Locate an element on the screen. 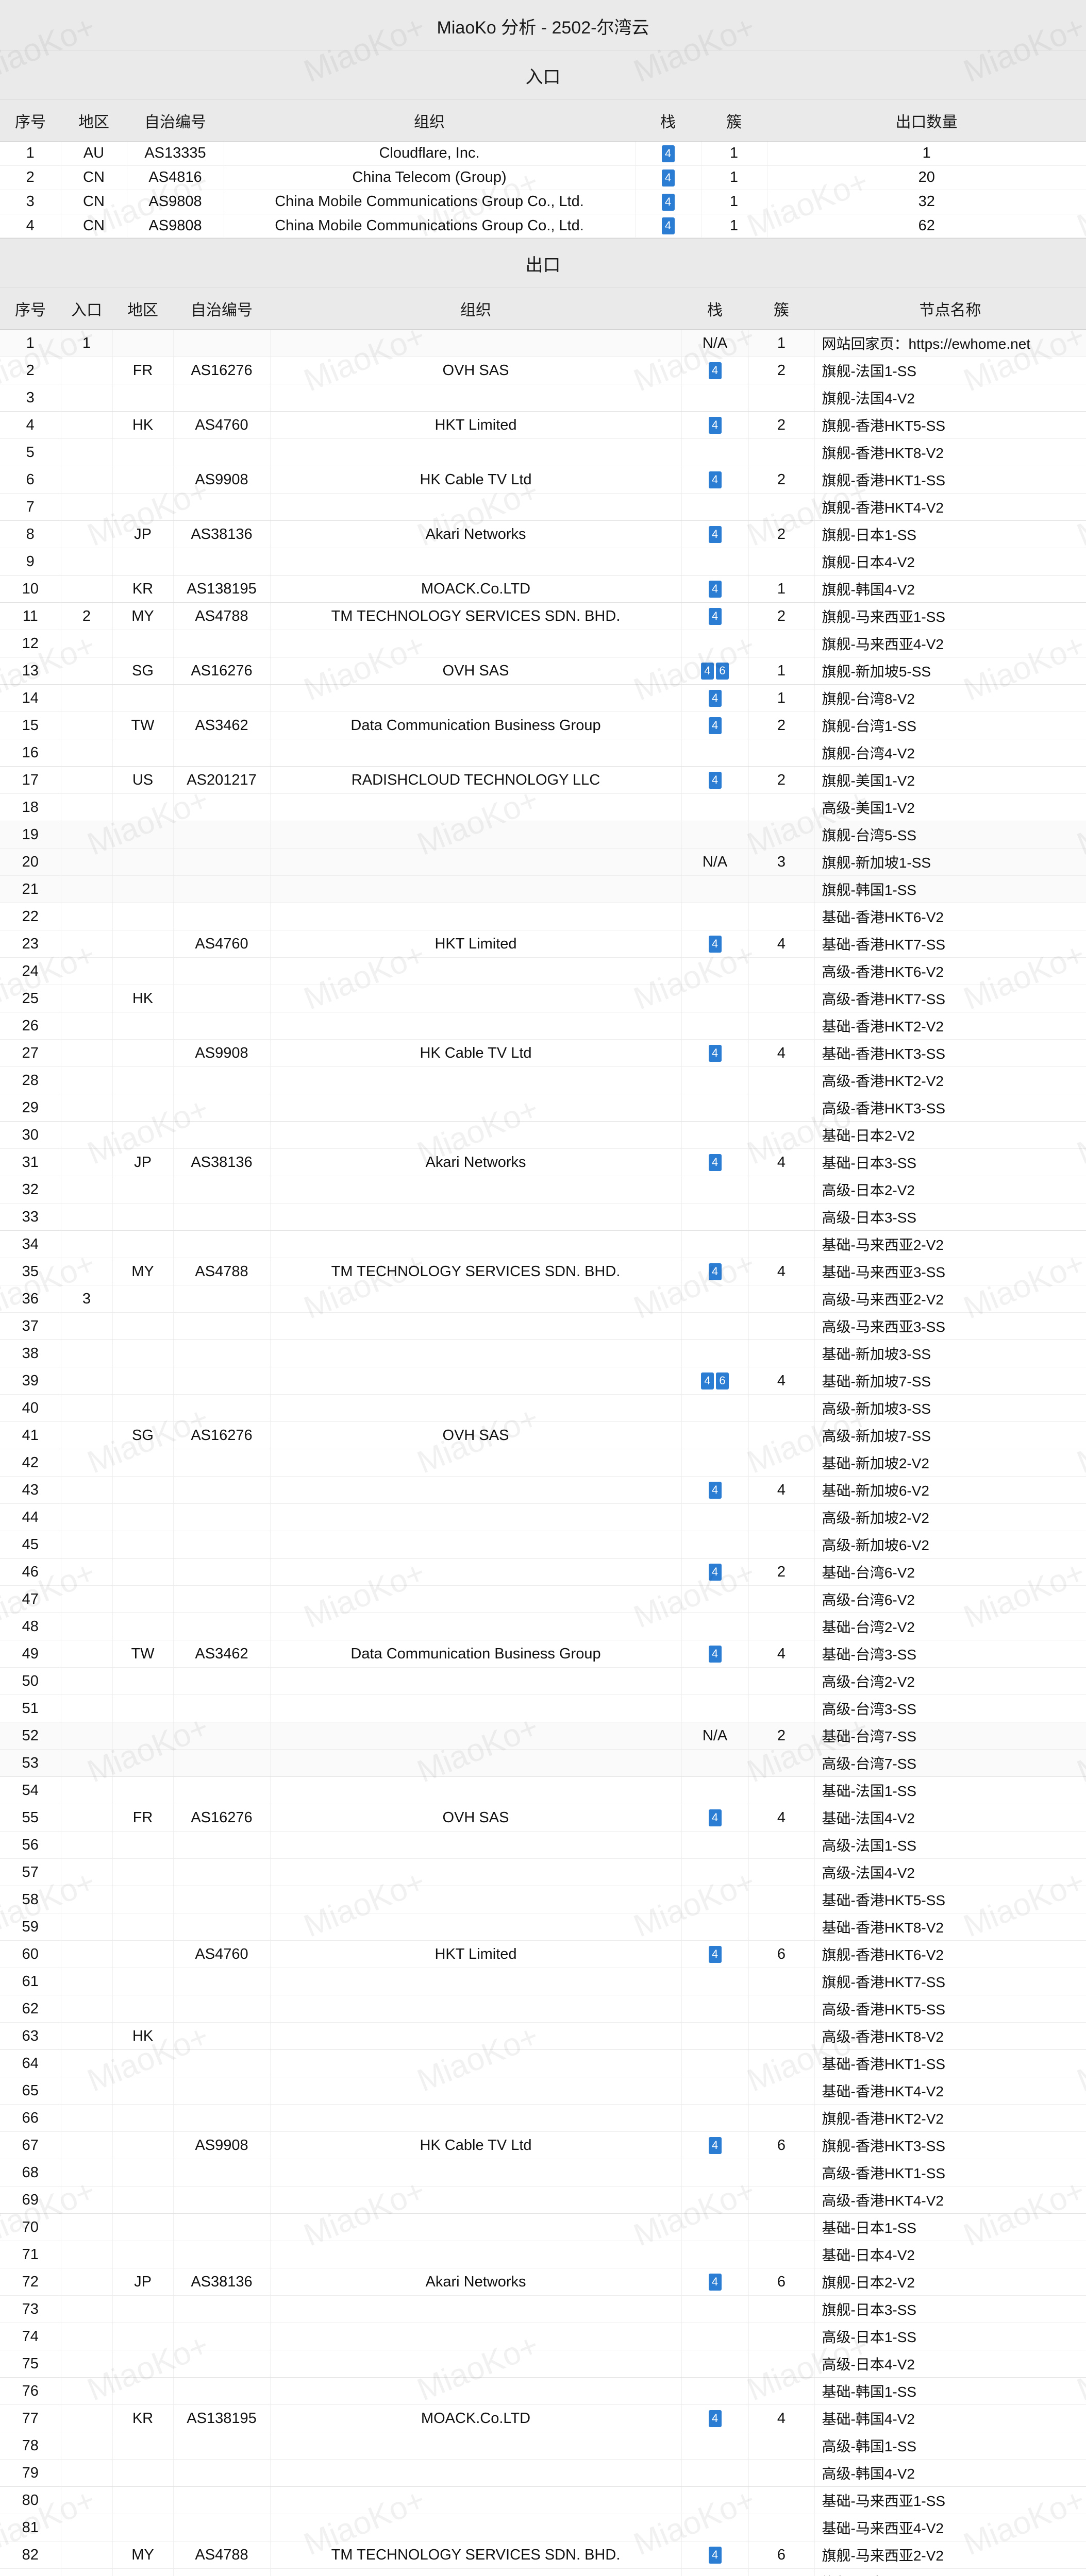  entry-exit-count: 62 is located at coordinates (927, 226).